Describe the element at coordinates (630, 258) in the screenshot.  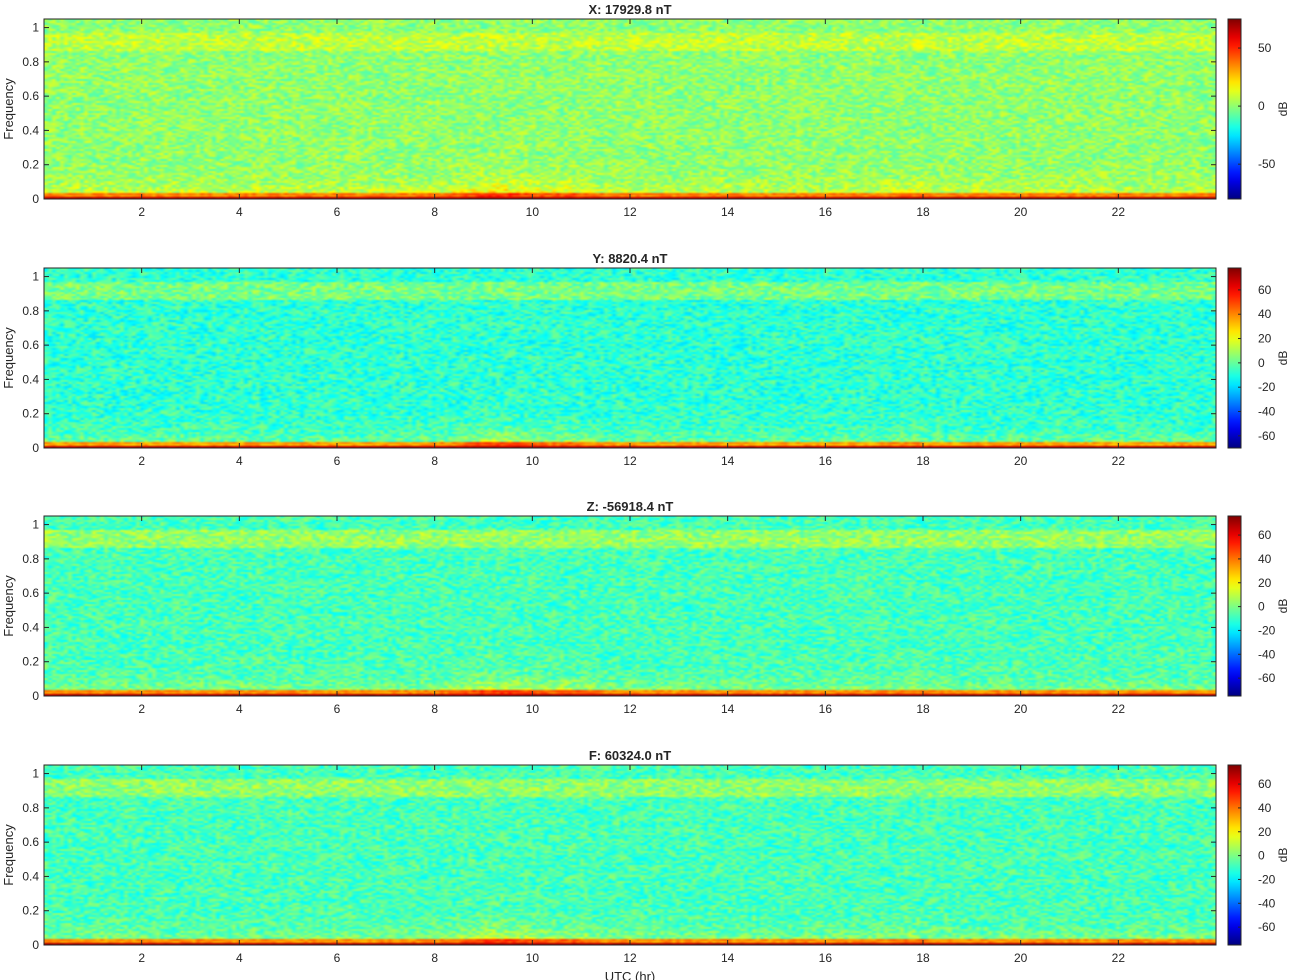
I see `panel-title: Y: 8820.4 nT` at that location.